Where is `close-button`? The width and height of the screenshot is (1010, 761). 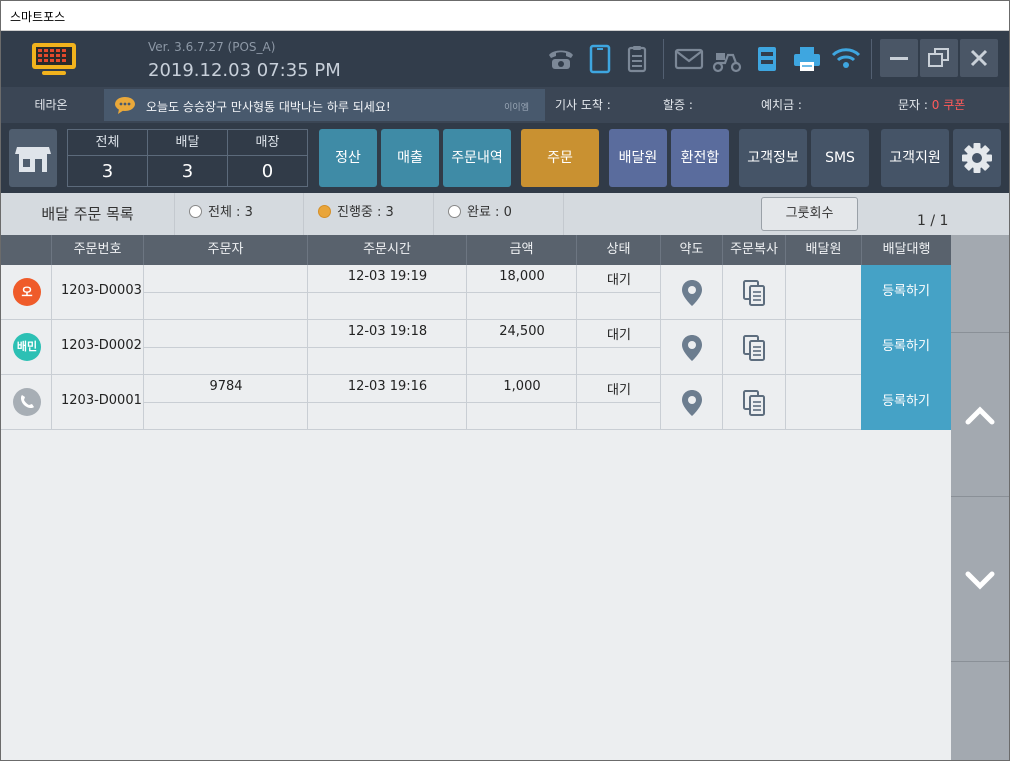
close-button is located at coordinates (979, 58).